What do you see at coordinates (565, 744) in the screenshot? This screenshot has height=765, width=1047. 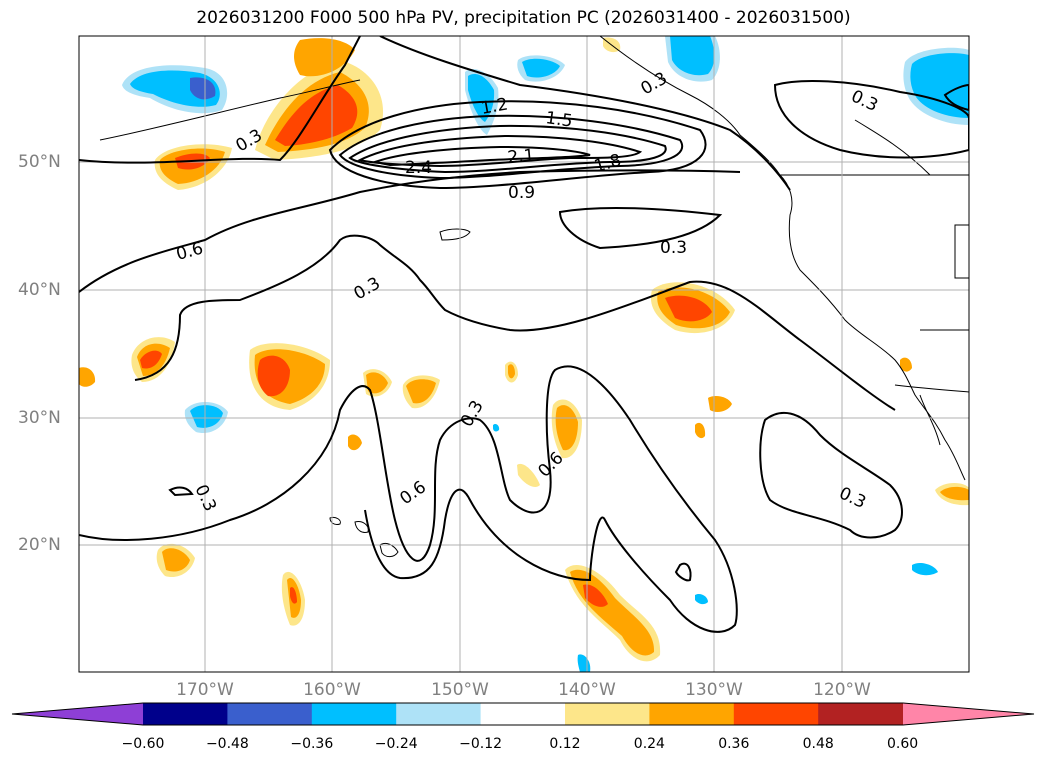 I see `colorbar-tick-label: 0.12` at bounding box center [565, 744].